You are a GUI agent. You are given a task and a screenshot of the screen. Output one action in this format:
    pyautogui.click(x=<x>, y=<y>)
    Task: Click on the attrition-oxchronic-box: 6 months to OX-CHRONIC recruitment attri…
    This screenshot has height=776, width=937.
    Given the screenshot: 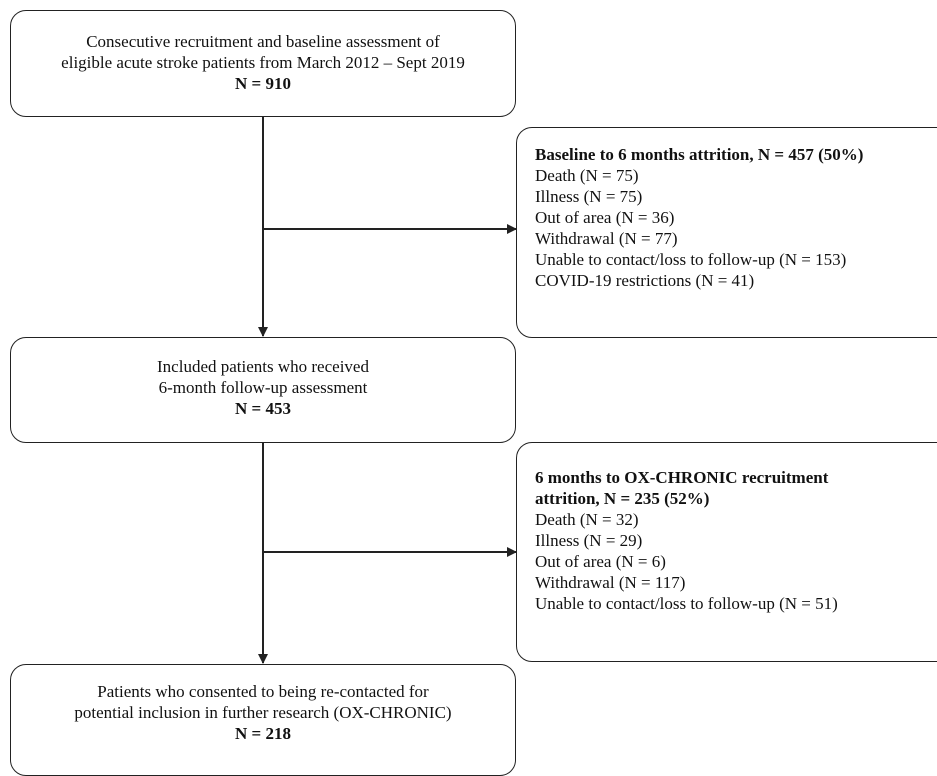 What is the action you would take?
    pyautogui.click(x=726, y=552)
    